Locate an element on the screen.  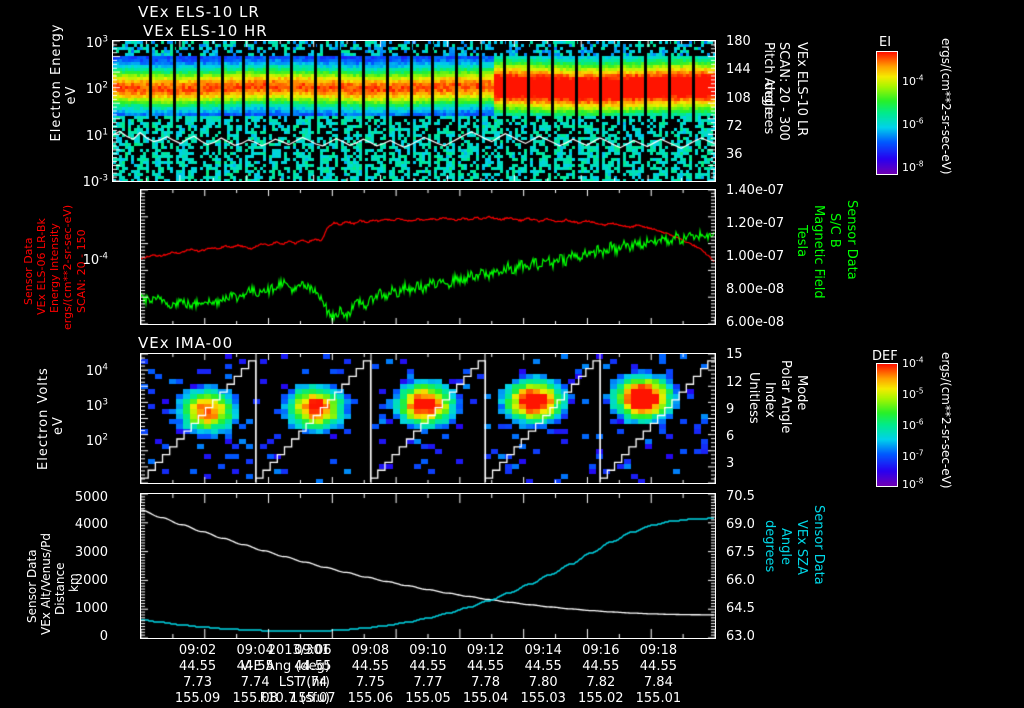
table-cell: 155.07 is located at coordinates (313, 698).